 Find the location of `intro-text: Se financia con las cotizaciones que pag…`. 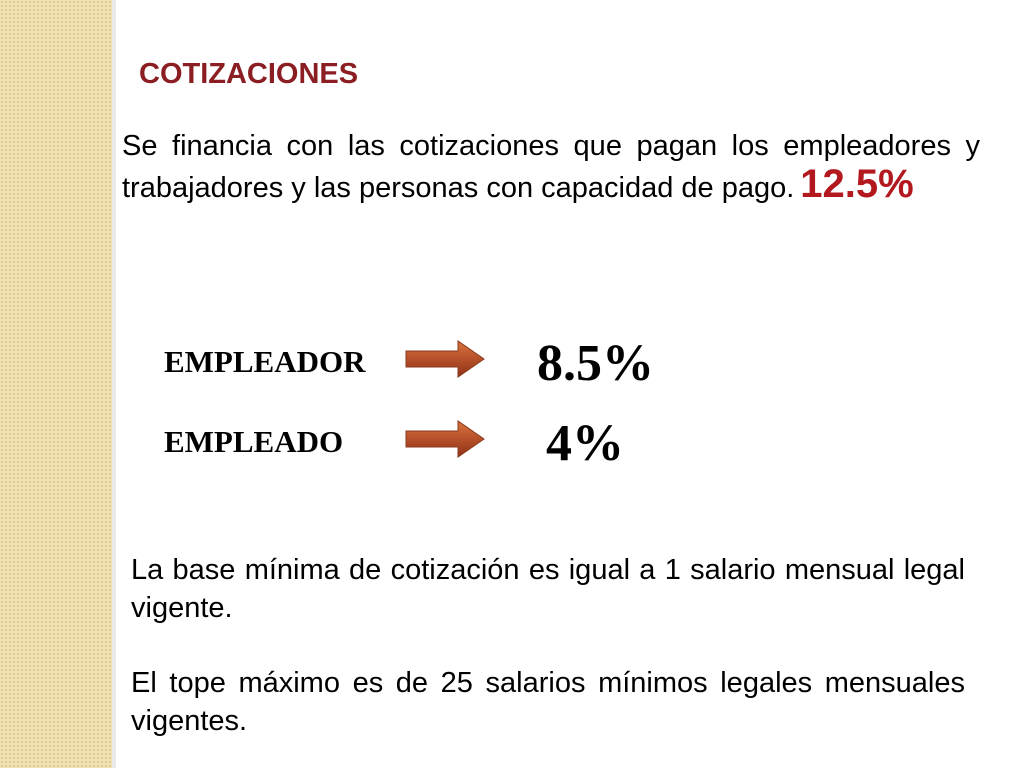

intro-text: Se financia con las cotizaciones que pag… is located at coordinates (551, 167).